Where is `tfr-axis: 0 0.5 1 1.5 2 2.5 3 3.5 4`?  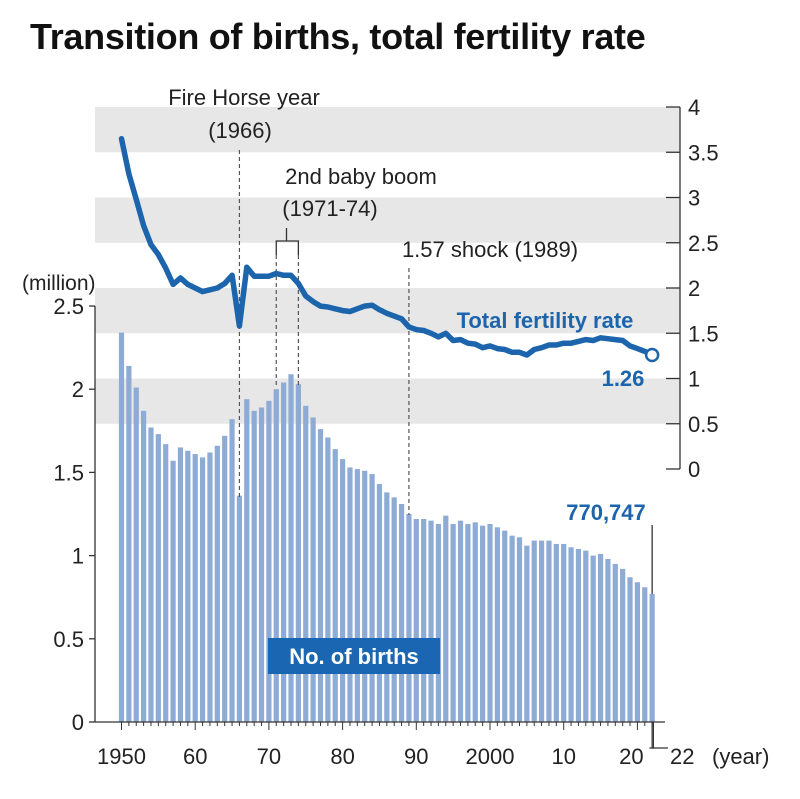 tfr-axis: 0 0.5 1 1.5 2 2.5 3 3.5 4 is located at coordinates (692, 288).